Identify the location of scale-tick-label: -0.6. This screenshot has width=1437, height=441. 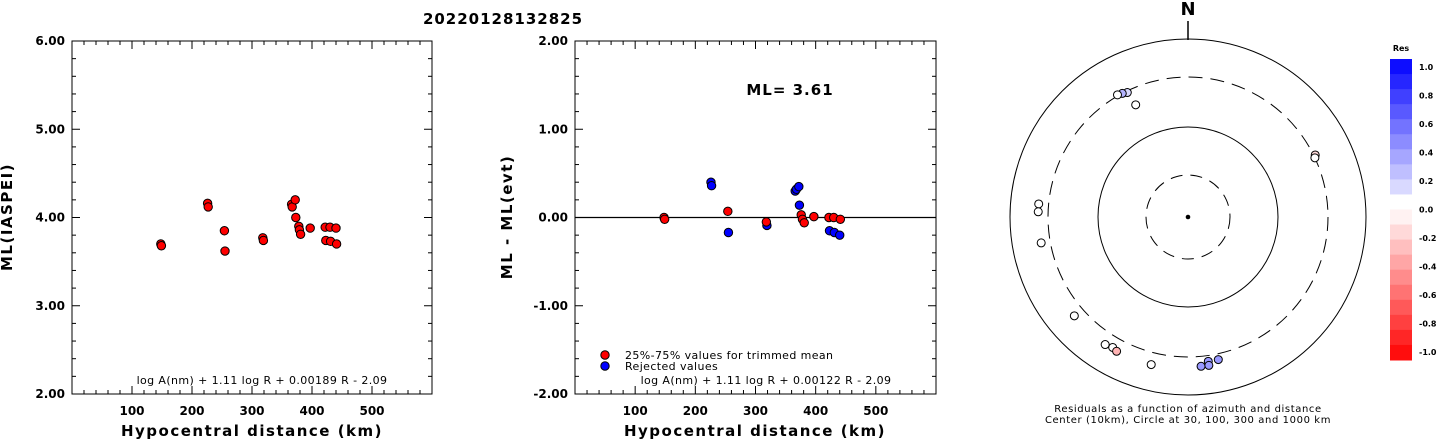
(1428, 295).